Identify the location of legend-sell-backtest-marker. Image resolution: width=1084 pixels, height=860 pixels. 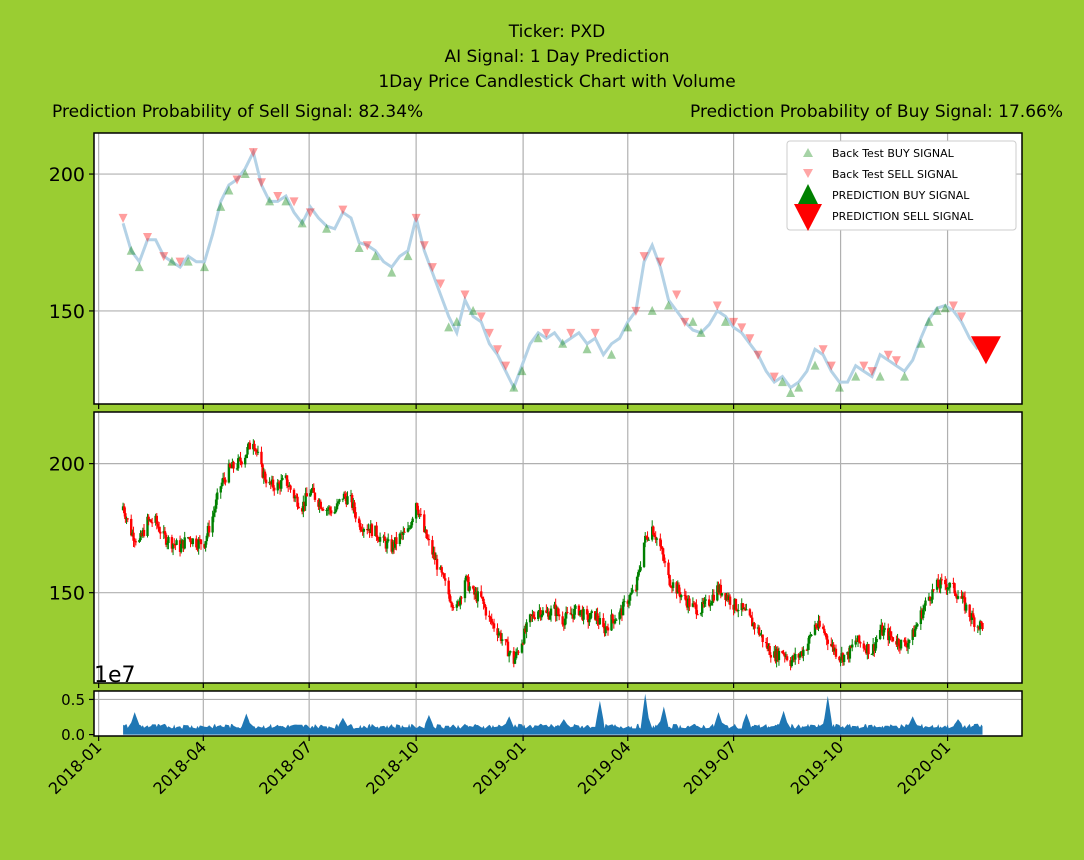
(808, 173).